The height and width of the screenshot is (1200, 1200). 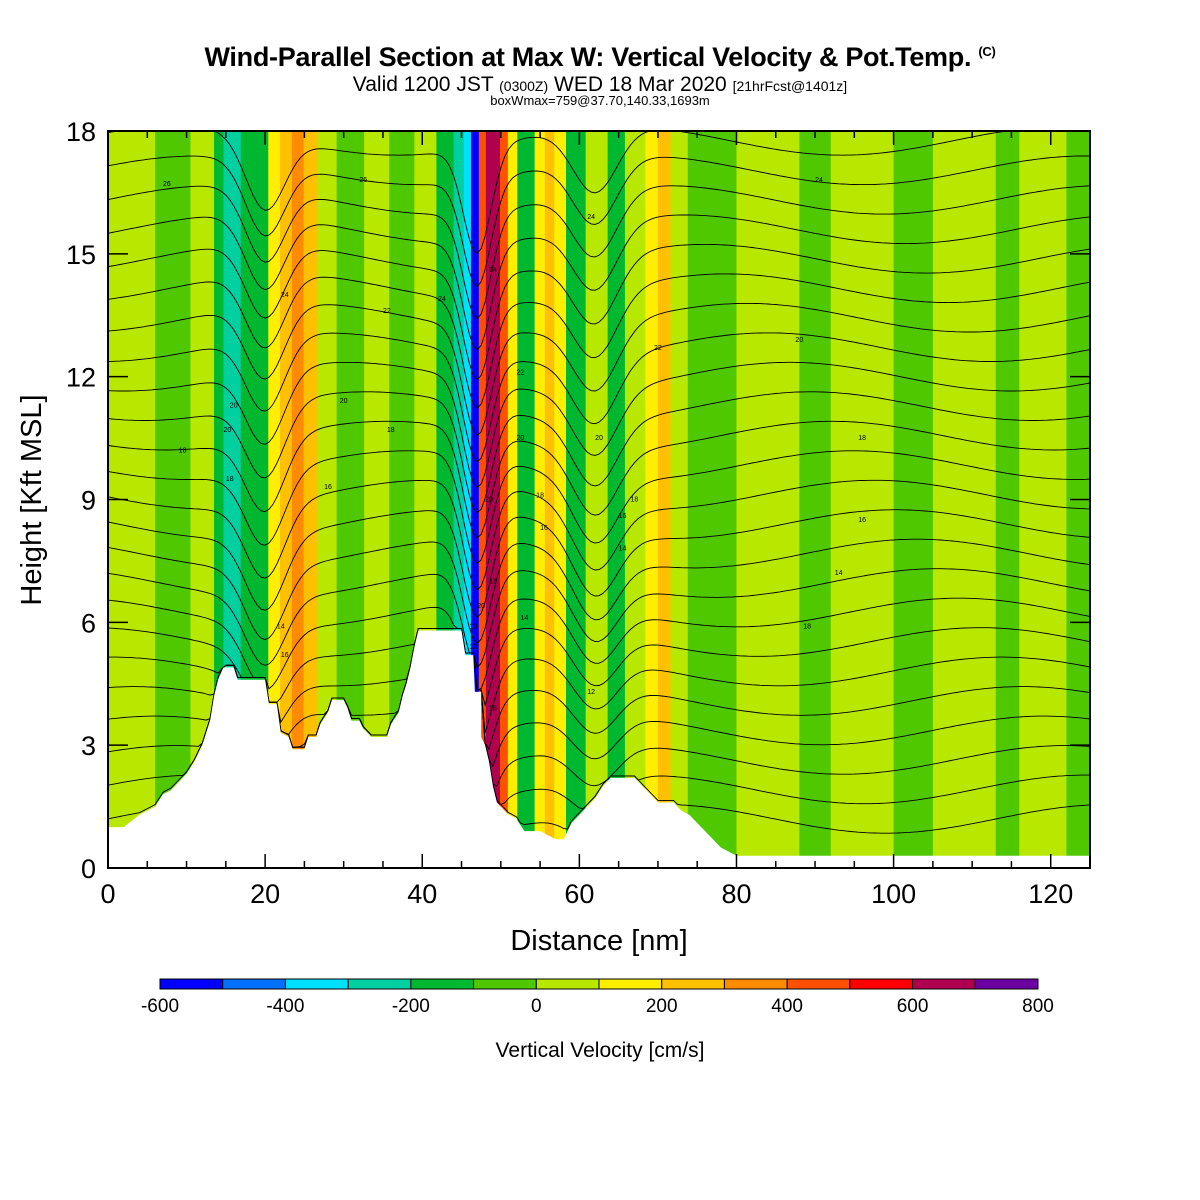 I want to click on x-tick-label: 80, so click(x=736, y=894).